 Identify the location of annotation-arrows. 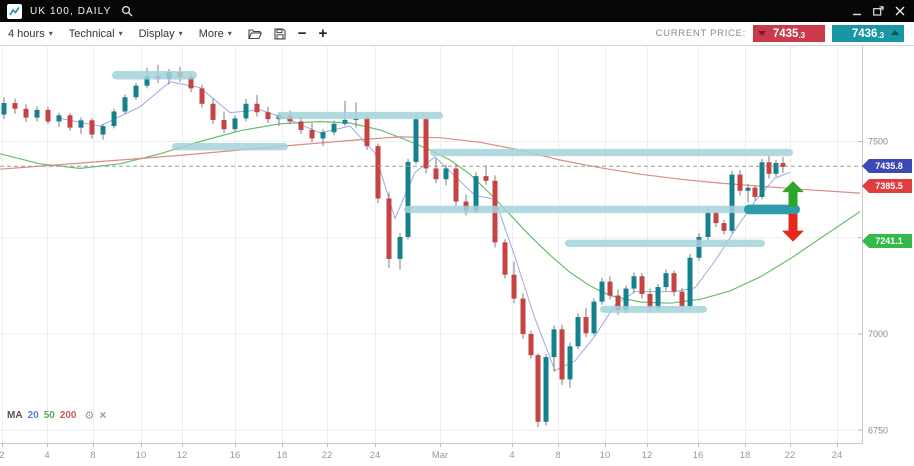
(793, 211).